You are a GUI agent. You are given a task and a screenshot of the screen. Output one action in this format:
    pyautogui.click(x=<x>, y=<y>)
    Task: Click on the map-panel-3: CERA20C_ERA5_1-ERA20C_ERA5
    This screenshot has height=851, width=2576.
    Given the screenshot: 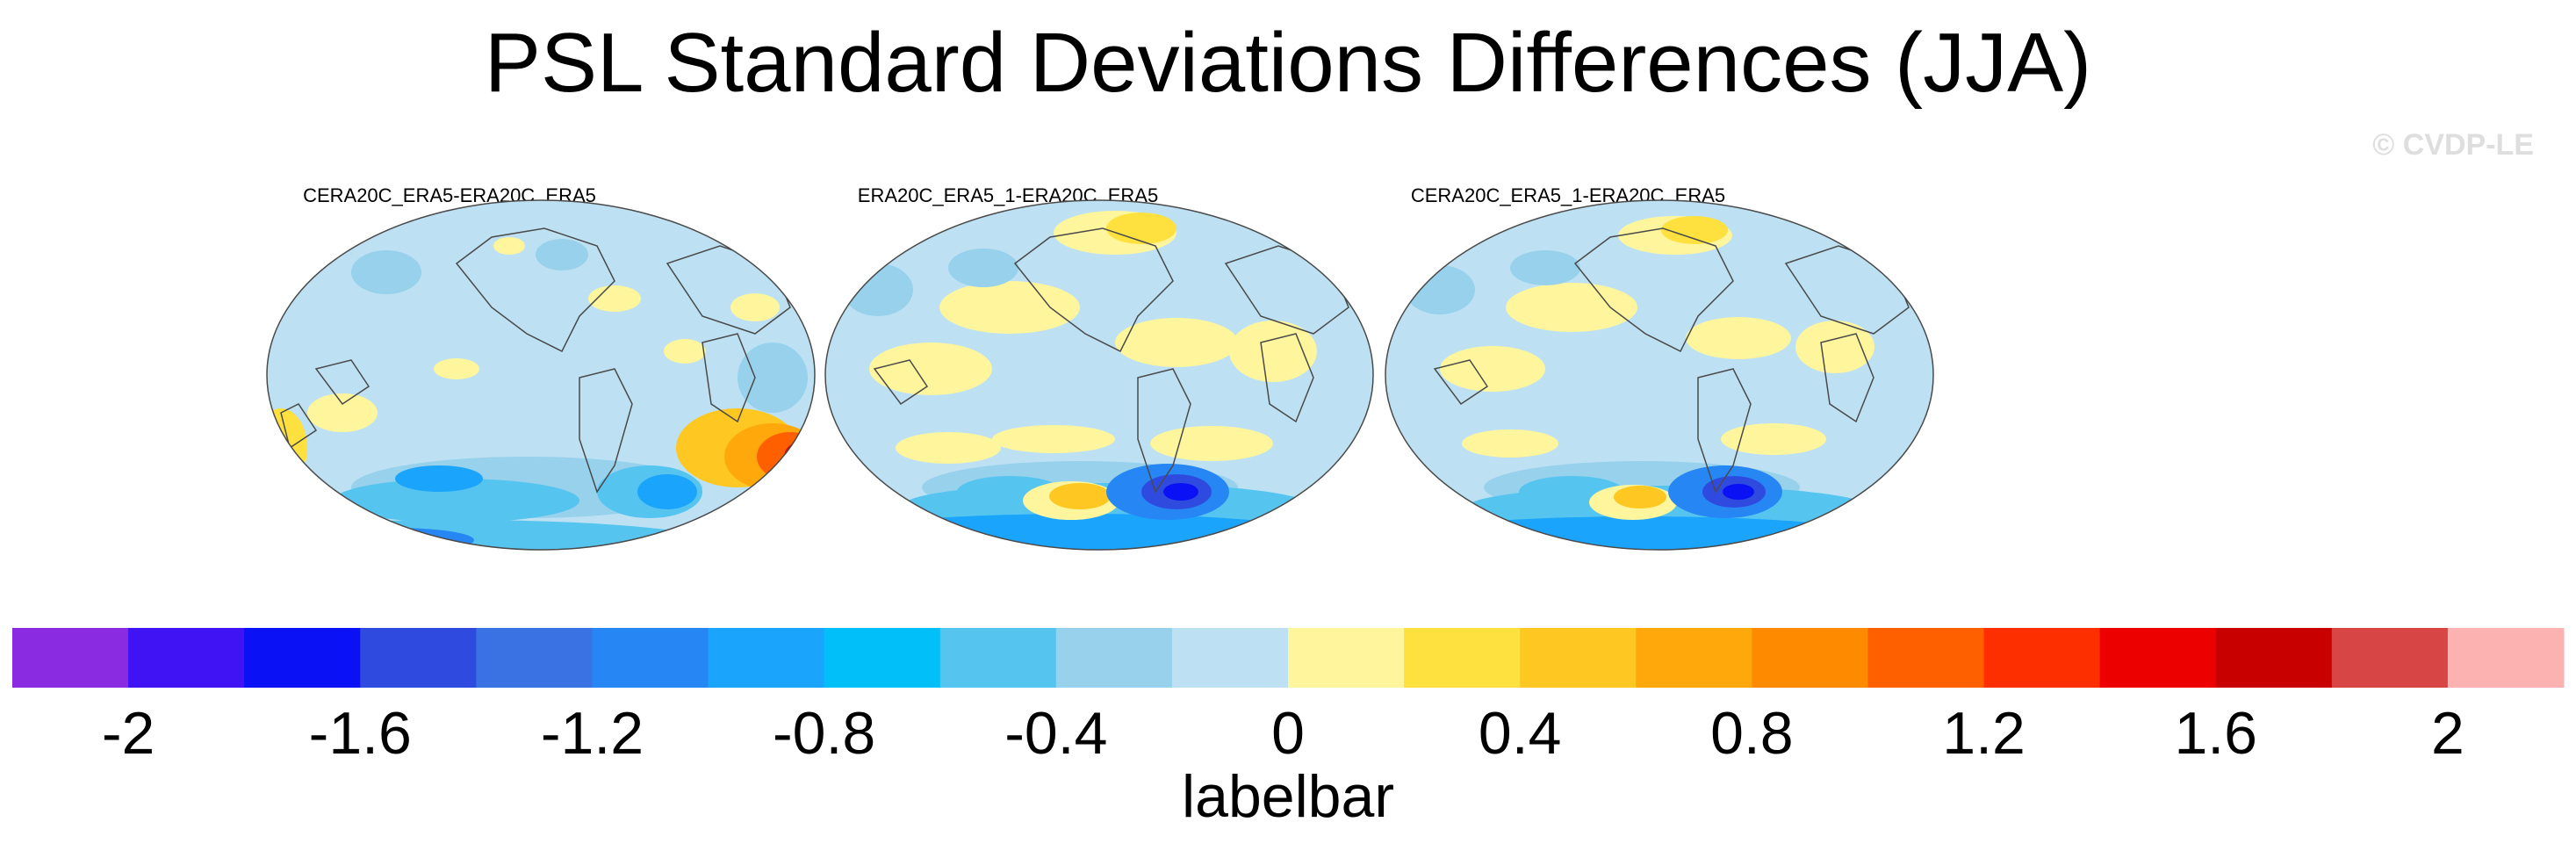 What is the action you would take?
    pyautogui.click(x=1659, y=367)
    